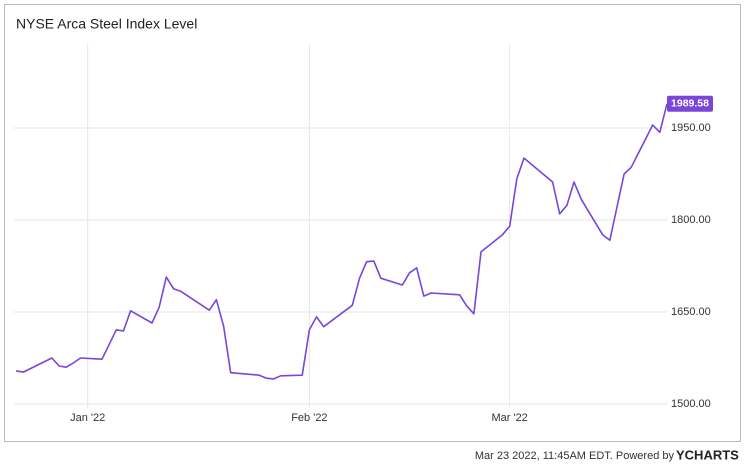  Describe the element at coordinates (691, 404) in the screenshot. I see `y-tick-label: 1500.00` at that location.